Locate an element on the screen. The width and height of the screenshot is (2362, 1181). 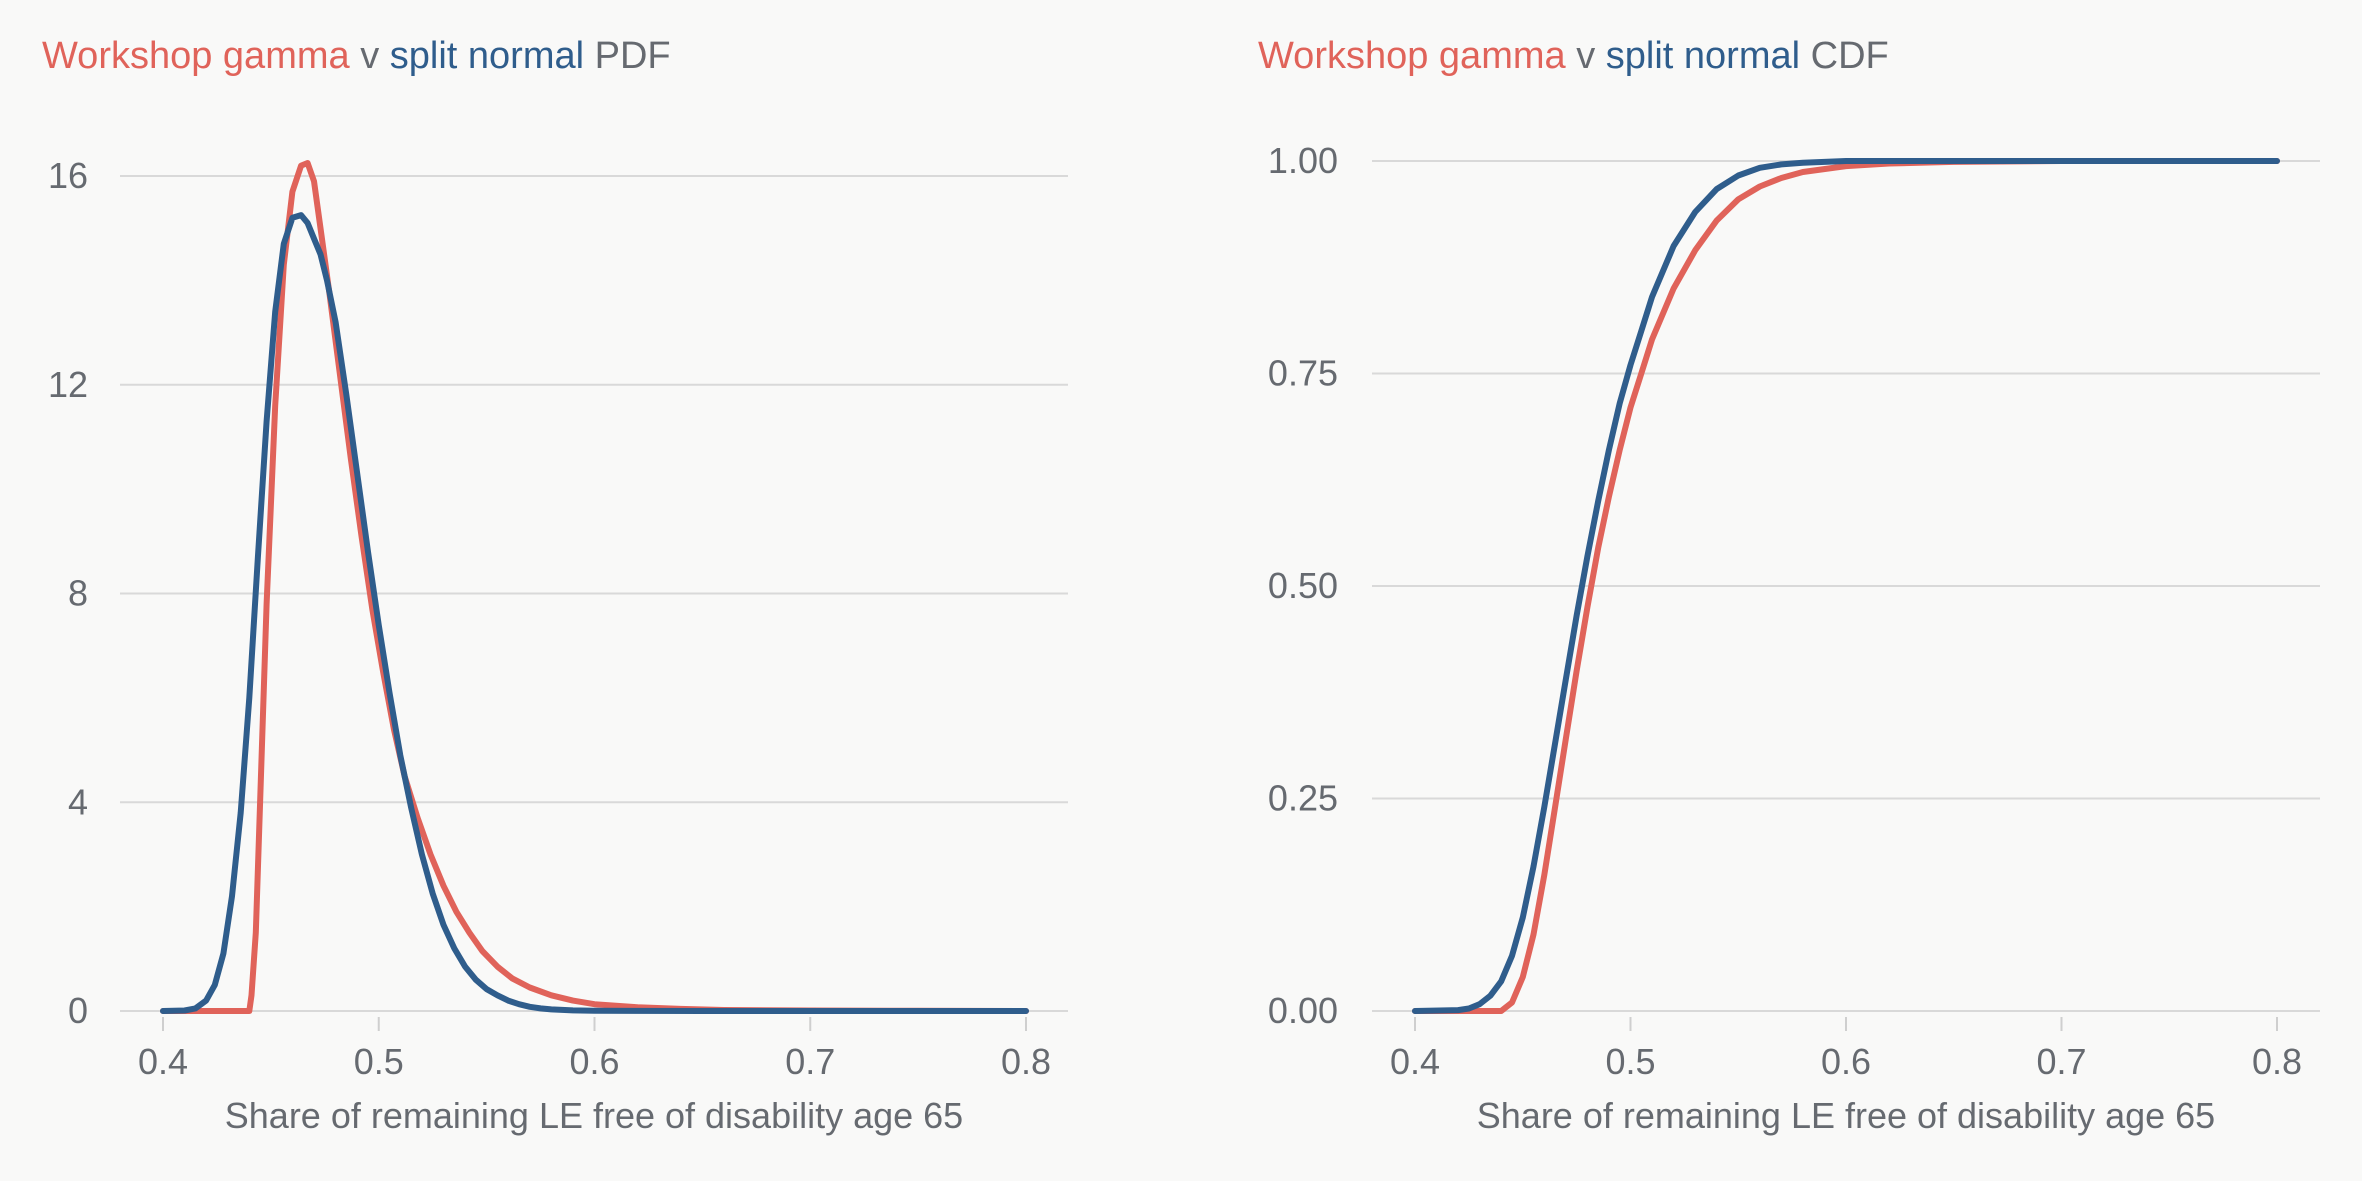
cdf-title-part: split normal is located at coordinates (1703, 56).